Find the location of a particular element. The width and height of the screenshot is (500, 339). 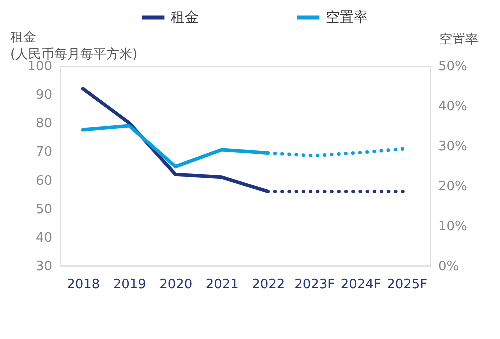

y-axis-title: 租金 (人民币每月每平方米) is located at coordinates (74, 46).